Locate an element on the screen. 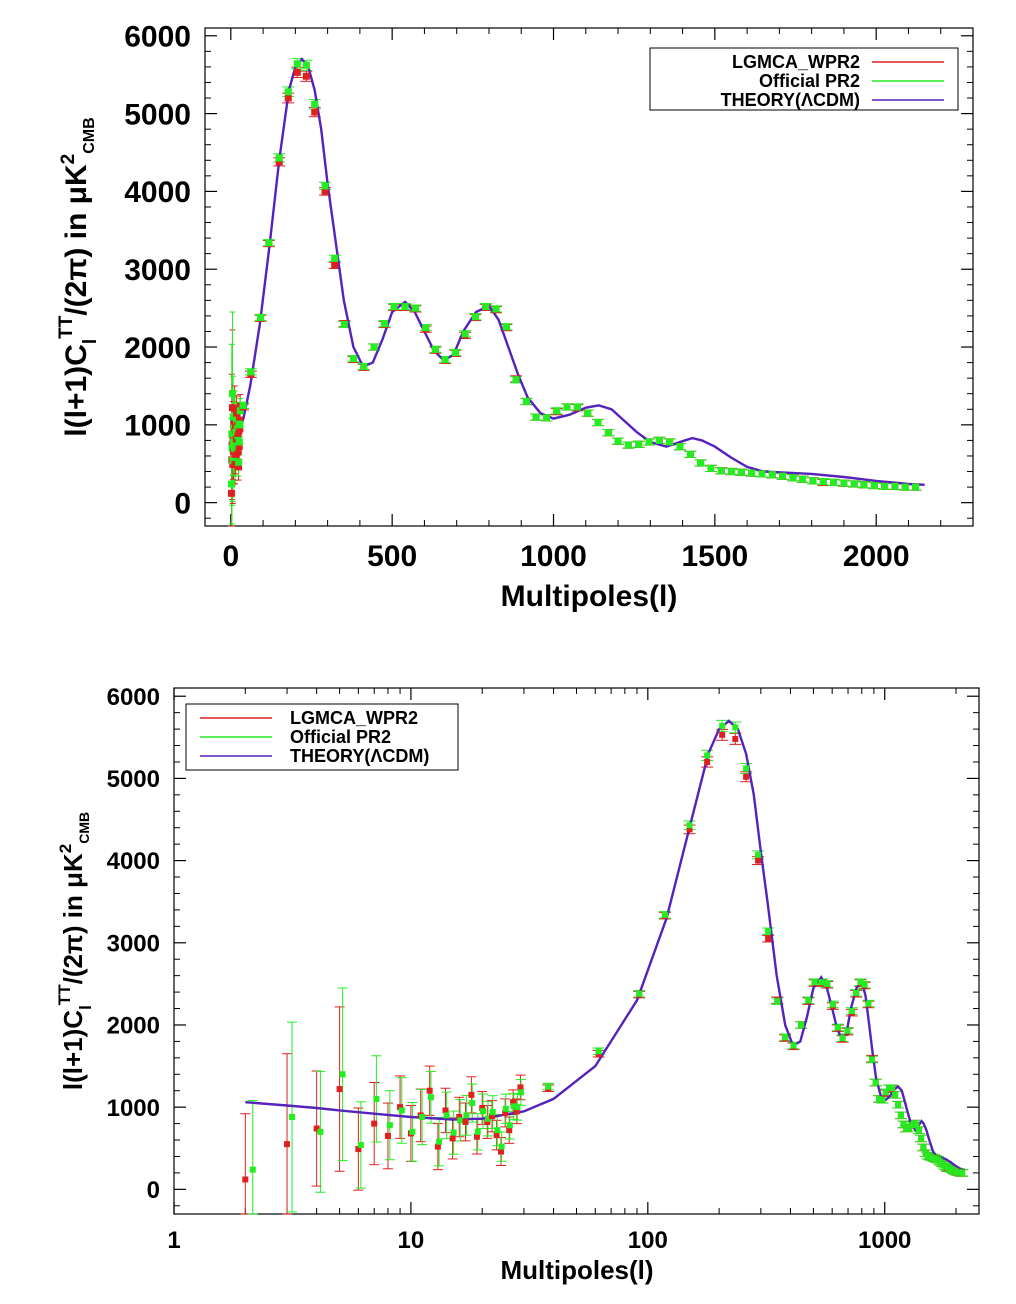 The height and width of the screenshot is (1304, 1016). top-xtick-label: 2000 is located at coordinates (876, 556).